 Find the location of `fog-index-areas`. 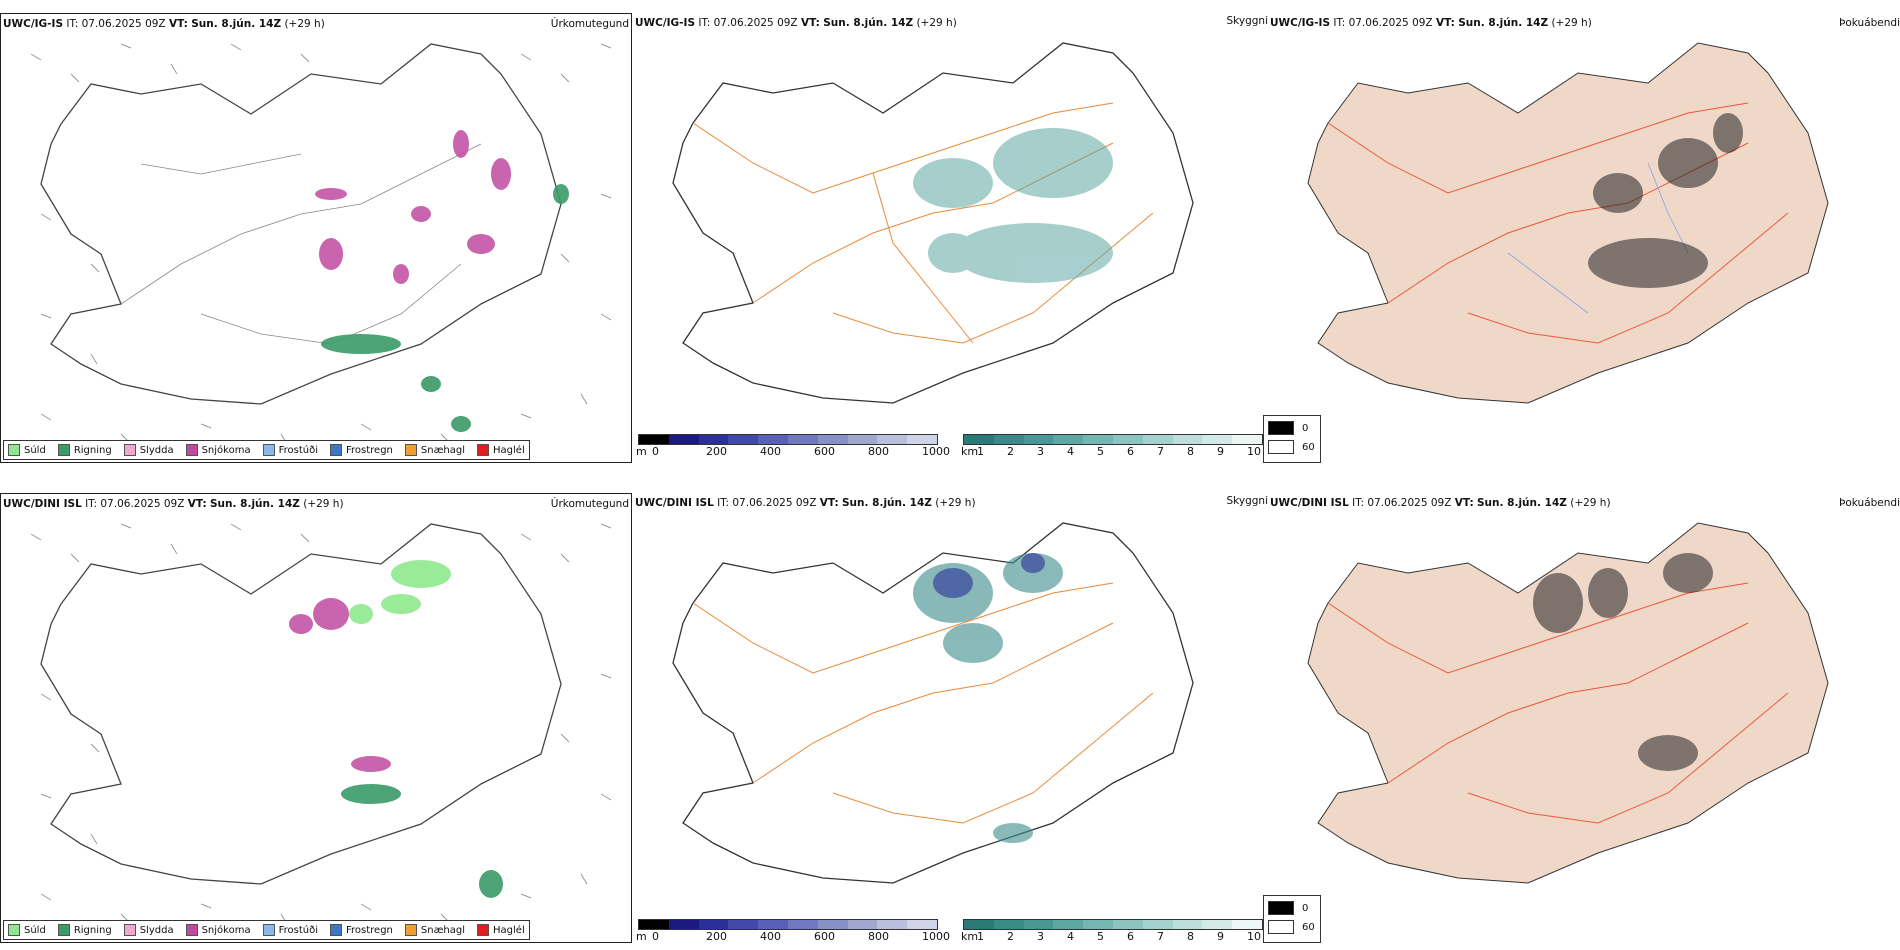

fog-index-areas is located at coordinates (1623, 662).